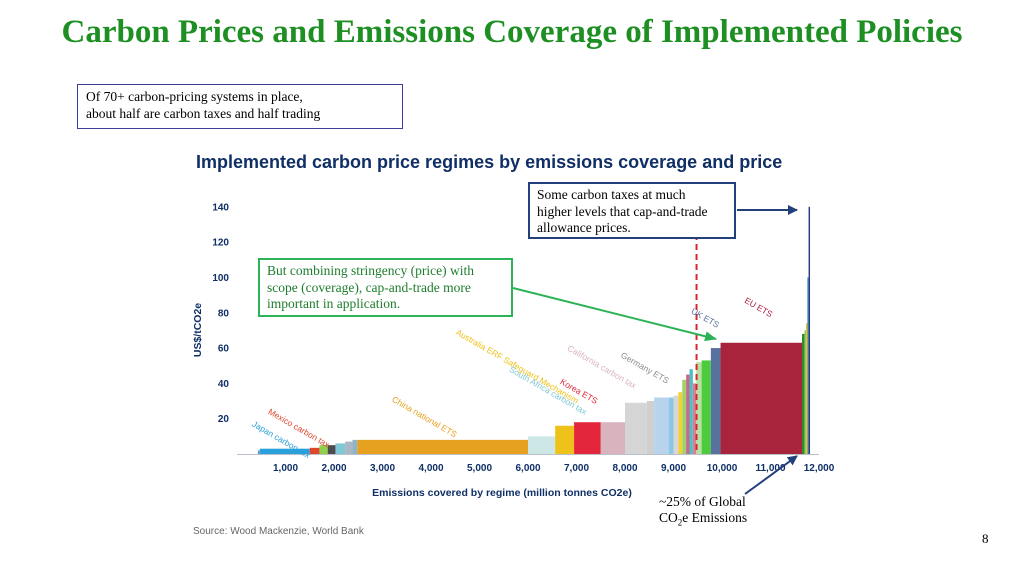 The width and height of the screenshot is (1024, 576). Describe the element at coordinates (614, 314) in the screenshot. I see `scope-arrow` at that location.